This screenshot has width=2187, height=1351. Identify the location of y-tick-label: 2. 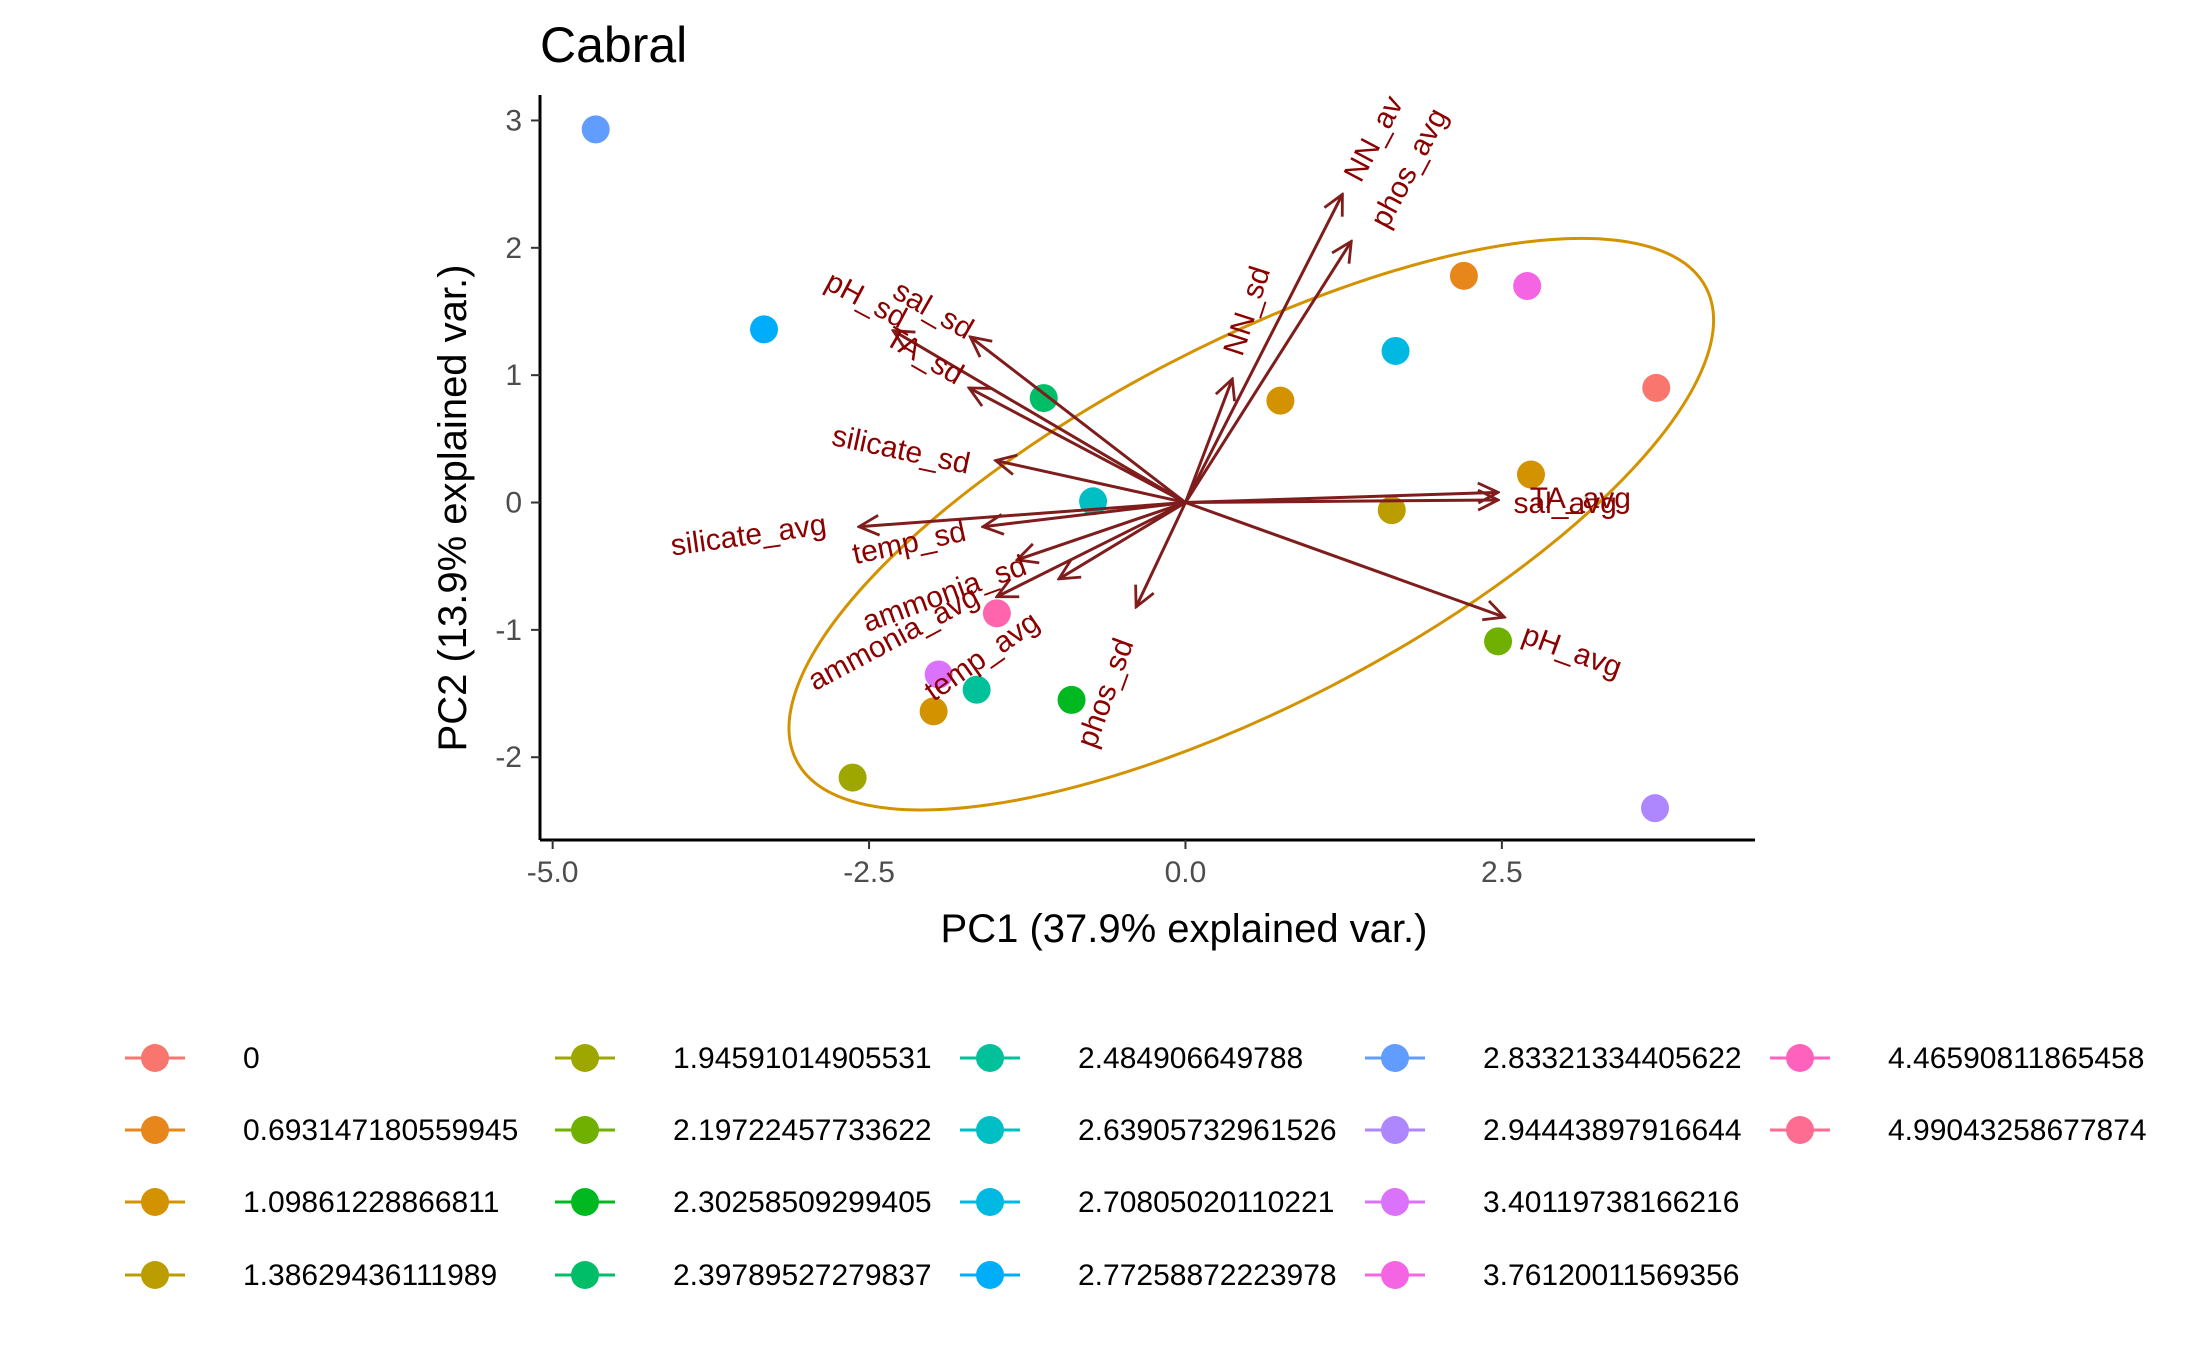
(513, 248).